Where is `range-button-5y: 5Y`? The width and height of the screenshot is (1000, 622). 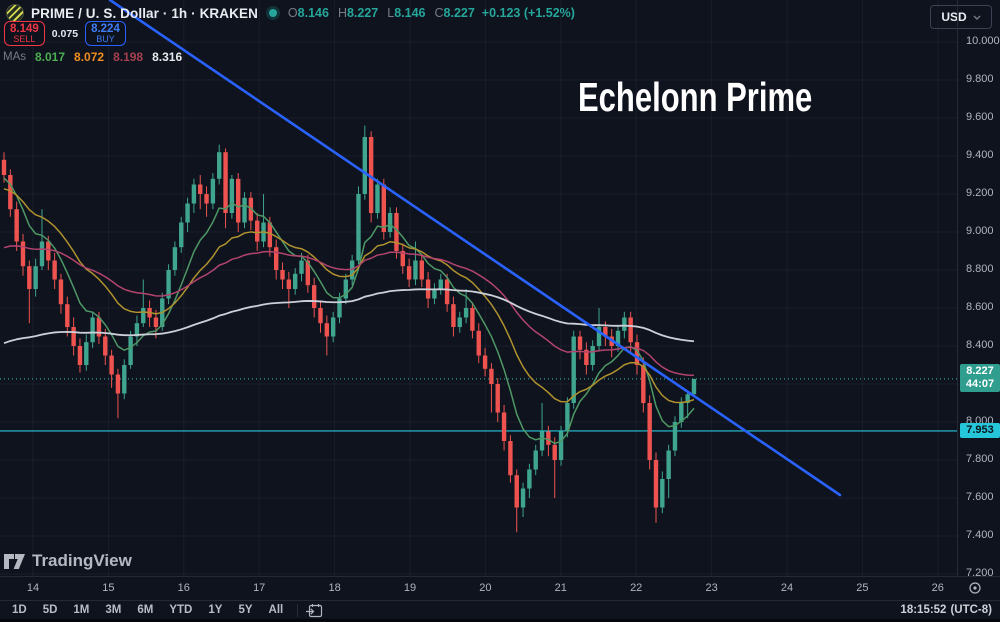
range-button-5y: 5Y is located at coordinates (245, 610).